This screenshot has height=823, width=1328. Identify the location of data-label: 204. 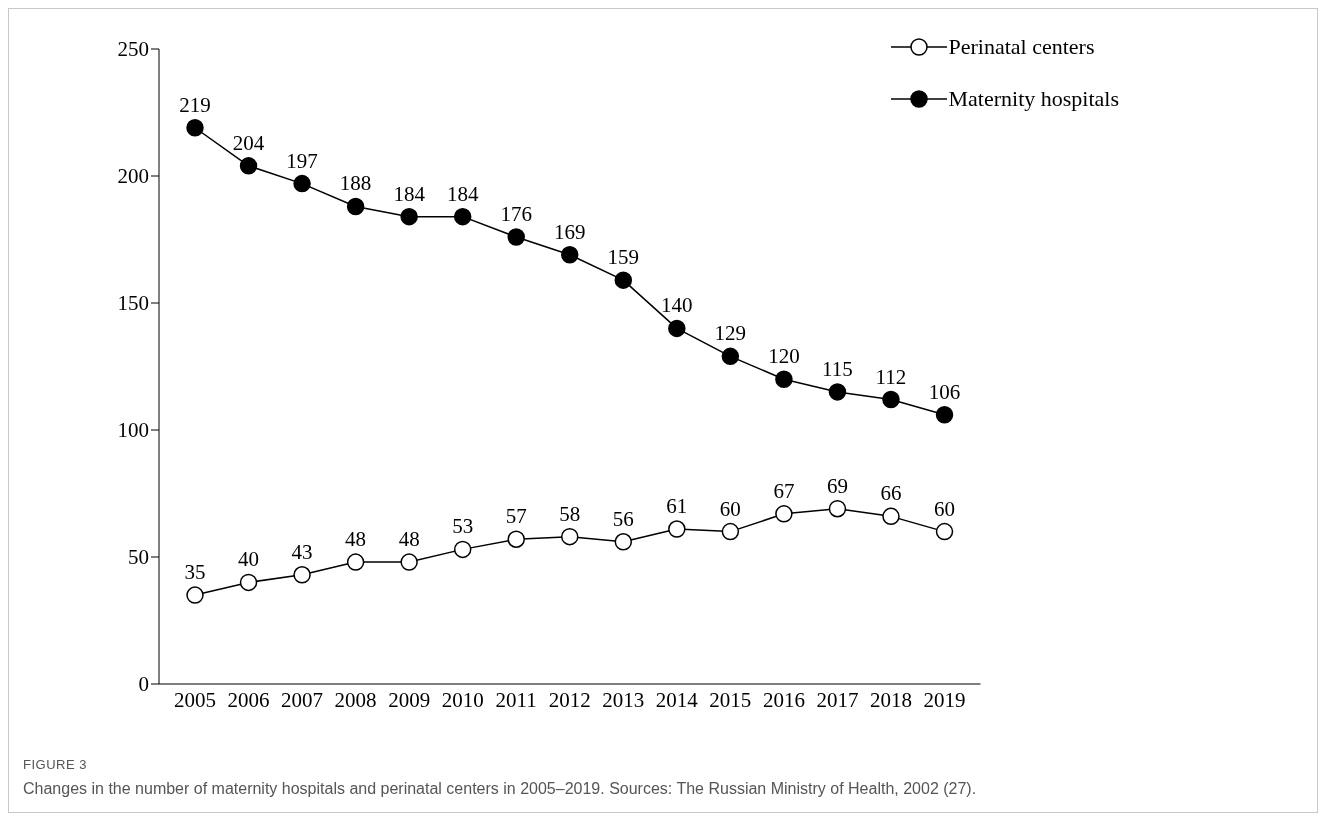
(248, 142).